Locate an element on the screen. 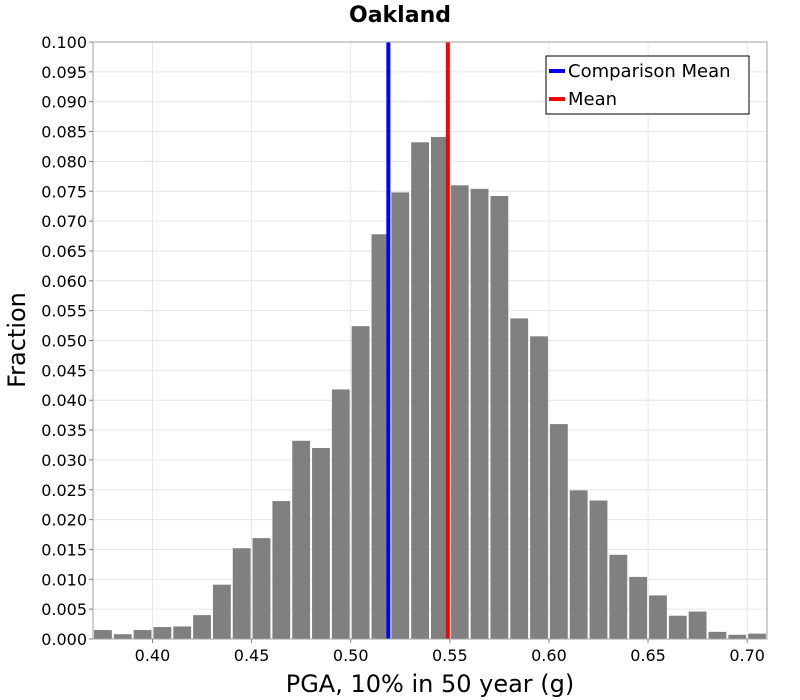 Image resolution: width=800 pixels, height=700 pixels. y-tick-label: 0.035 is located at coordinates (64, 430).